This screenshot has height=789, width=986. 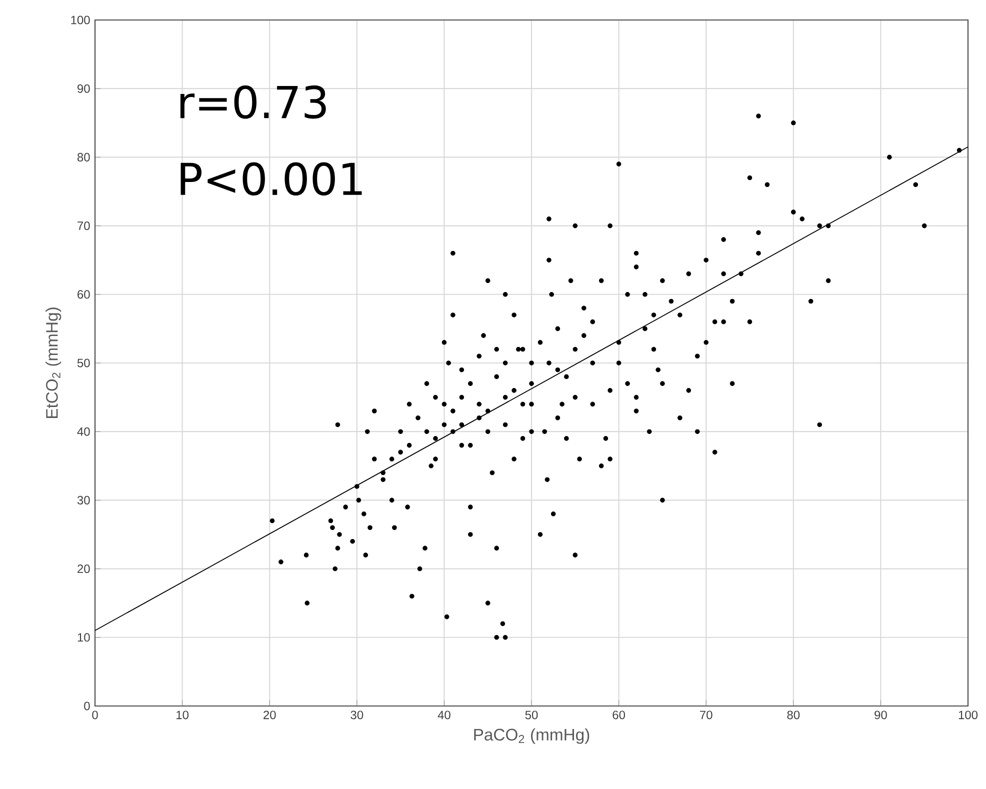 I want to click on y-tick-label: 80, so click(x=83, y=157).